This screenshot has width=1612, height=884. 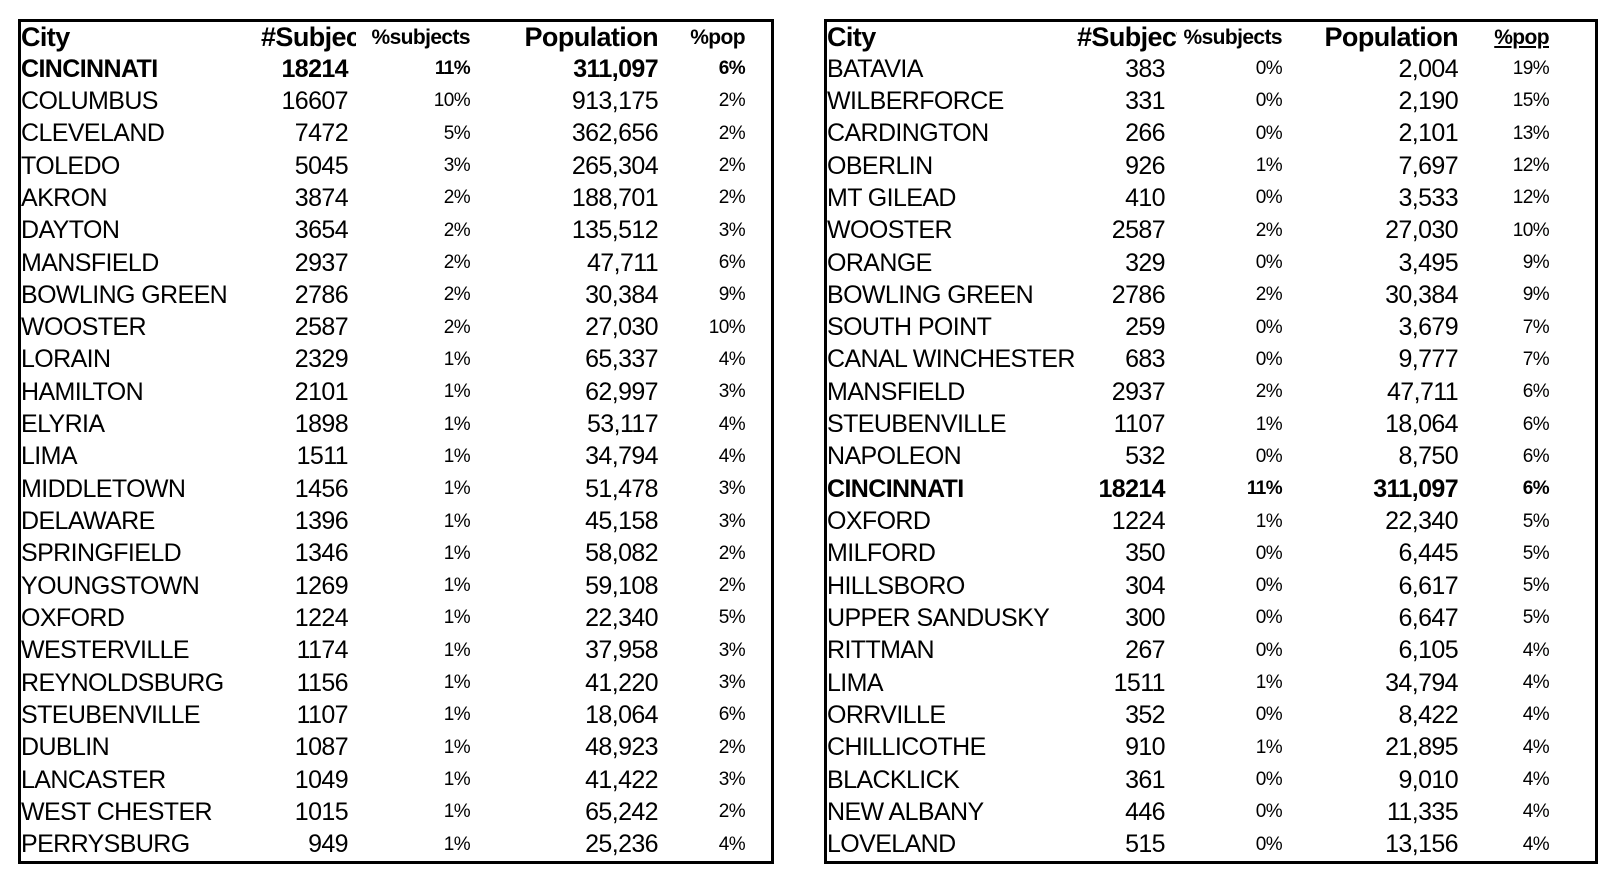 I want to click on population-cell: 11,335, so click(x=1422, y=811).